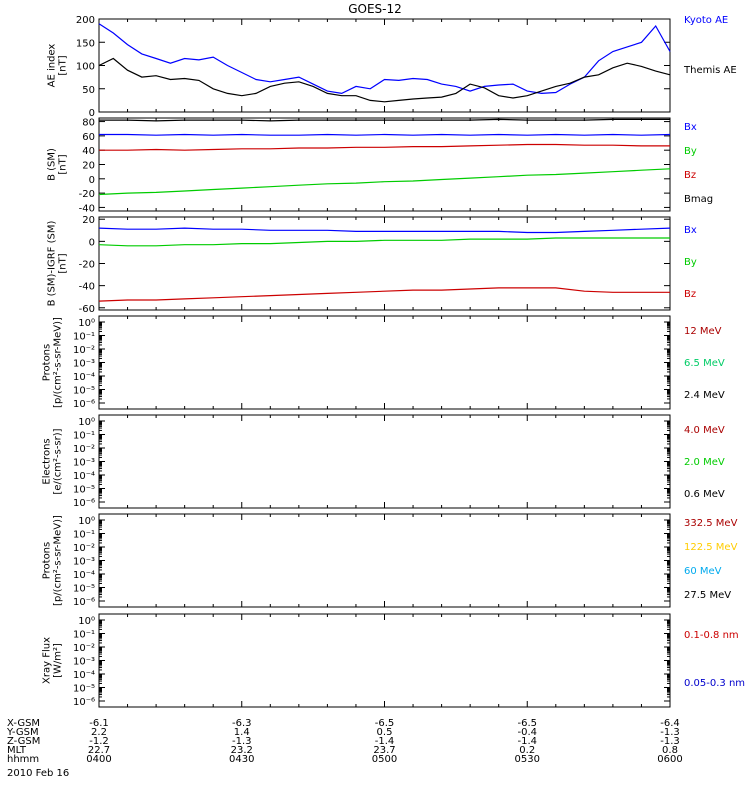 This screenshot has height=800, width=750. What do you see at coordinates (52, 164) in the screenshot?
I see `y-axis-label: B (SM)` at bounding box center [52, 164].